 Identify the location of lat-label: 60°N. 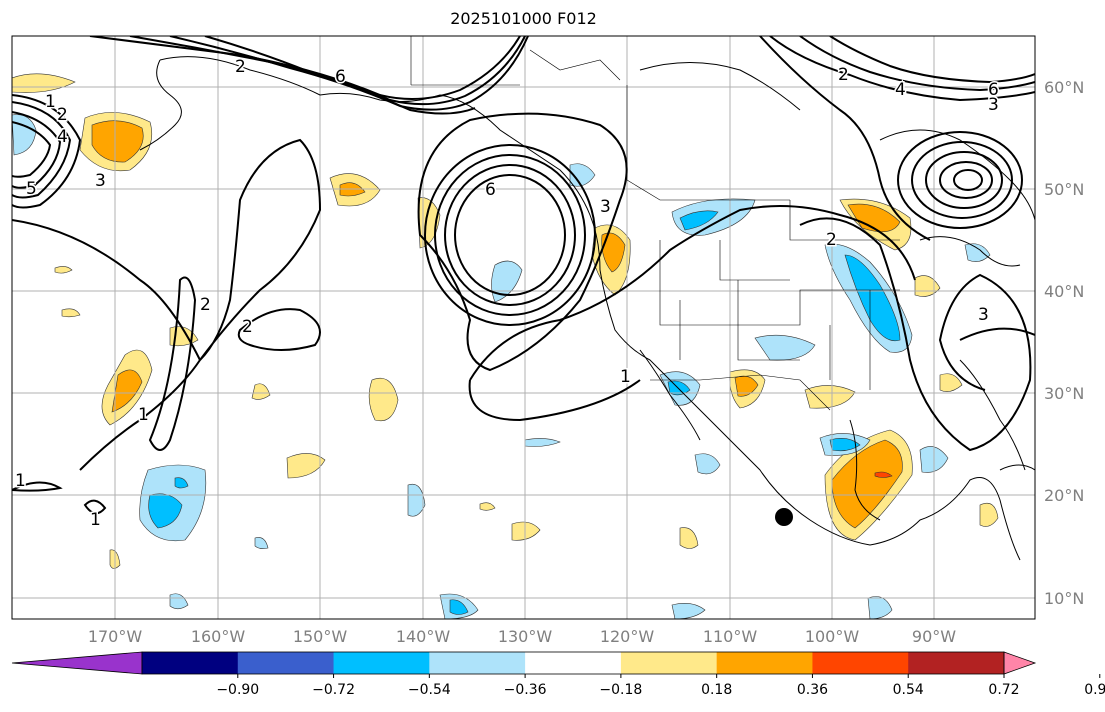
(1064, 87).